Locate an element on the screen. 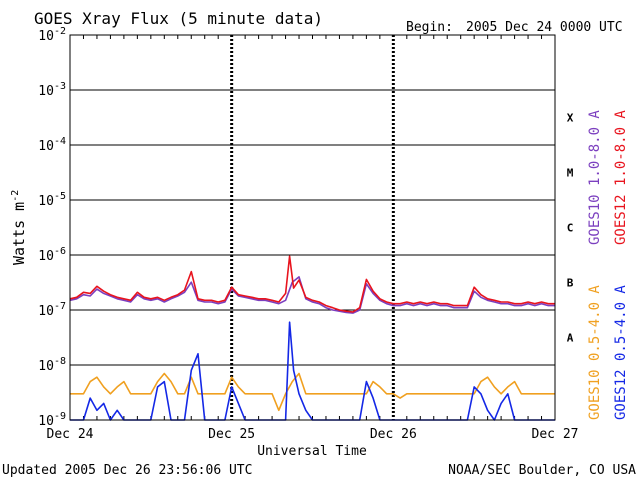 This screenshot has width=640, height=480. y-tick-exp: -9 is located at coordinates (60, 416).